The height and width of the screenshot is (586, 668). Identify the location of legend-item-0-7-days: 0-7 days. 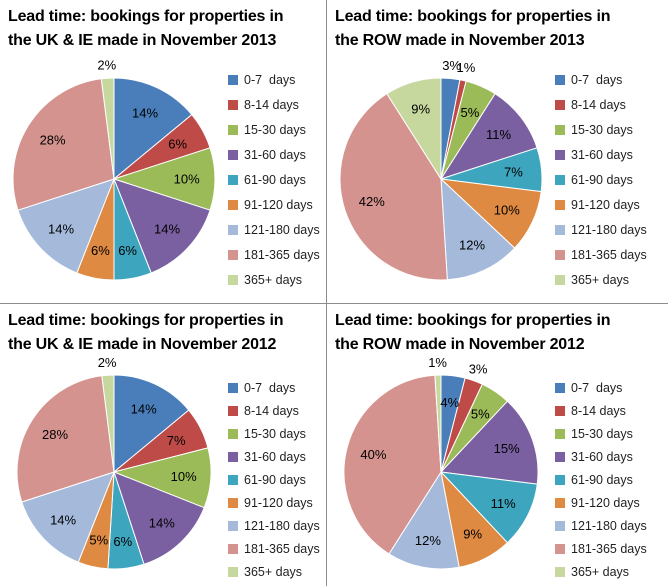
(274, 79).